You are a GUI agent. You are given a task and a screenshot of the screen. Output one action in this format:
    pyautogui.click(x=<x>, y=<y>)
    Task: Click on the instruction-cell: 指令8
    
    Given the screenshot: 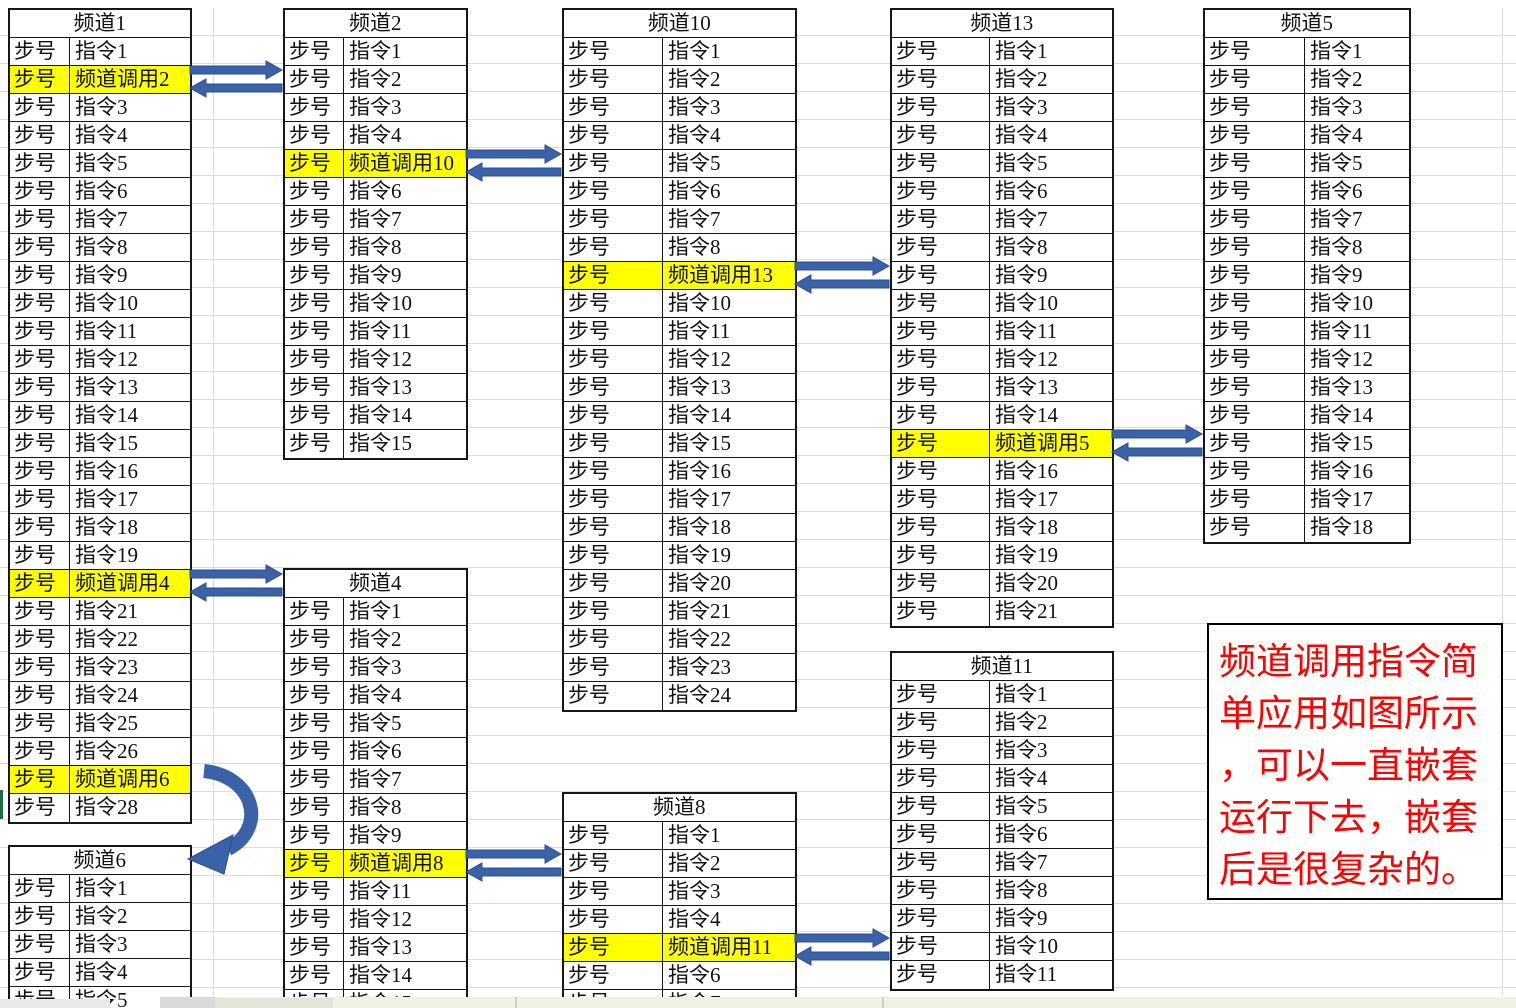 What is the action you would take?
    pyautogui.click(x=1021, y=890)
    